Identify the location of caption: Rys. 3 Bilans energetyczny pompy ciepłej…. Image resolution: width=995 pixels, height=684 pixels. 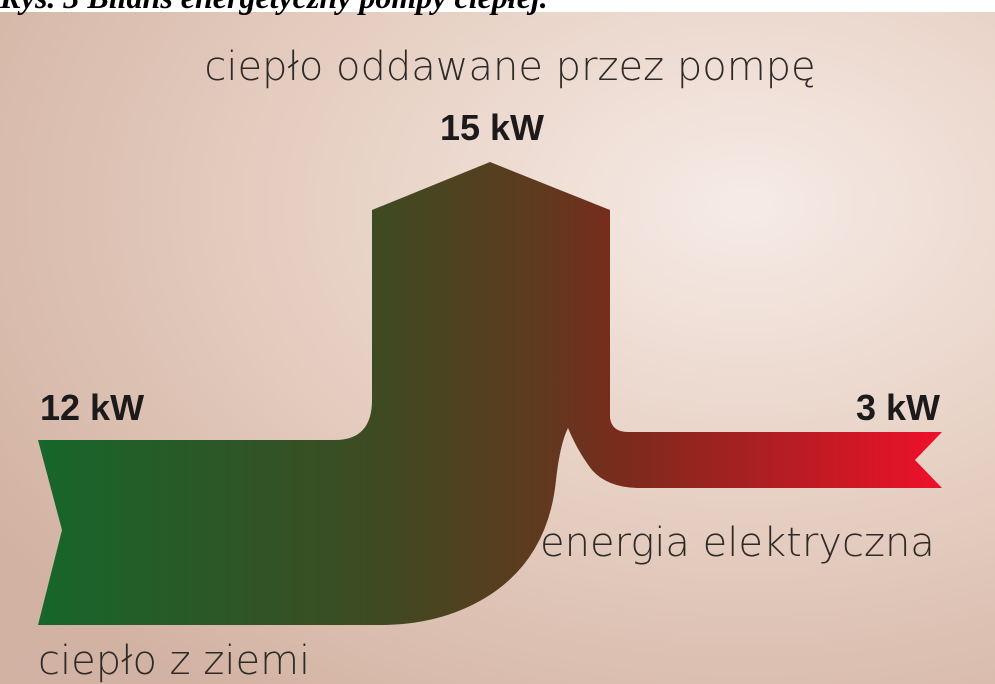
(274, 7).